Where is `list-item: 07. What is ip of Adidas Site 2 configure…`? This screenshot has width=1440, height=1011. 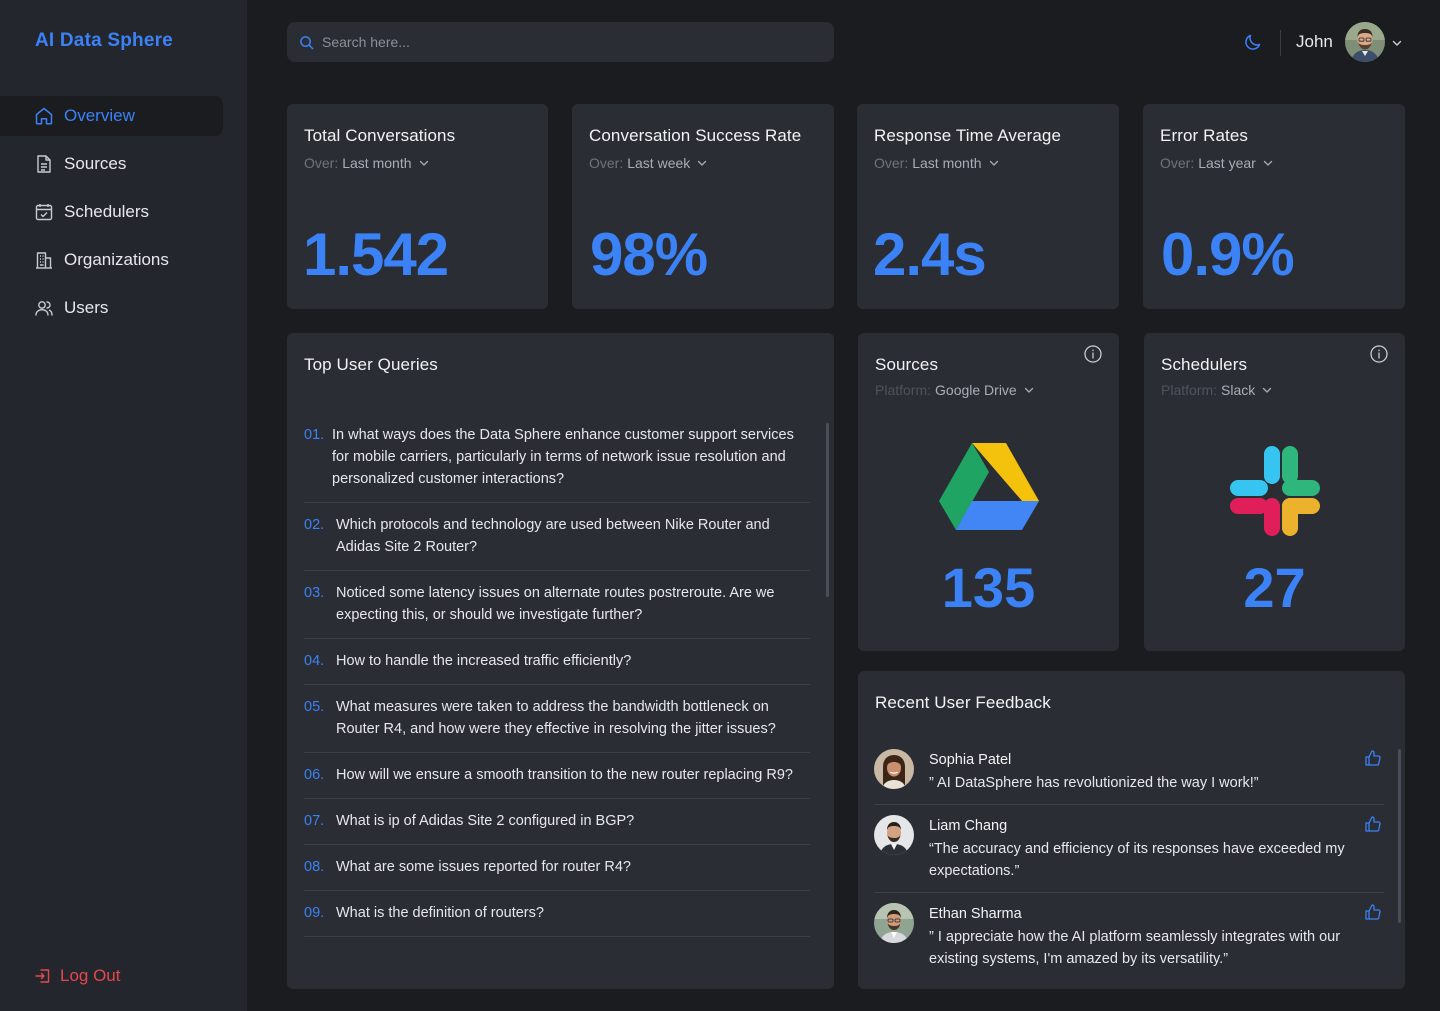 list-item: 07. What is ip of Adidas Site 2 configure… is located at coordinates (557, 822).